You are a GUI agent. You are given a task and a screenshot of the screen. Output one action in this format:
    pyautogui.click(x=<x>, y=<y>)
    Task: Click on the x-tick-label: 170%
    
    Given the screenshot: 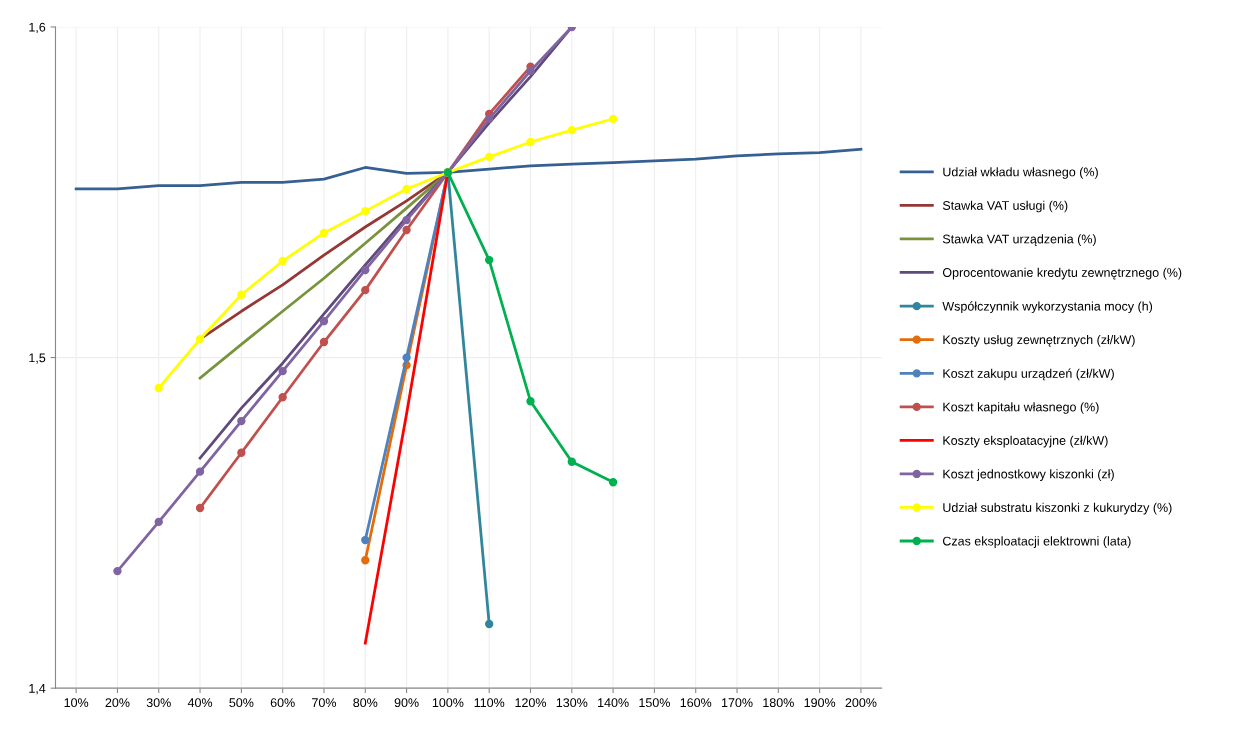 What is the action you would take?
    pyautogui.click(x=737, y=703)
    